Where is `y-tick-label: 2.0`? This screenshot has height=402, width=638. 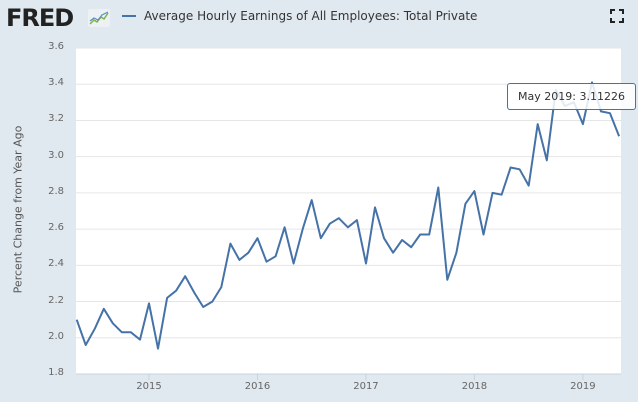
y-tick-label: 2.0 is located at coordinates (56, 336).